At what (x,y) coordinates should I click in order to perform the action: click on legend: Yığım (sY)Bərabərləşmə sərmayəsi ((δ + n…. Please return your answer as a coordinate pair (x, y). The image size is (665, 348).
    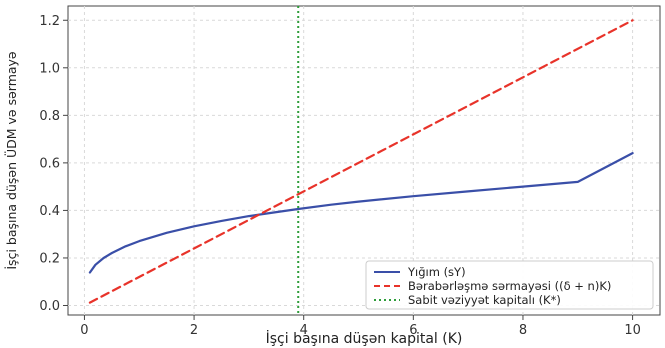
    Looking at the image, I should click on (509, 285).